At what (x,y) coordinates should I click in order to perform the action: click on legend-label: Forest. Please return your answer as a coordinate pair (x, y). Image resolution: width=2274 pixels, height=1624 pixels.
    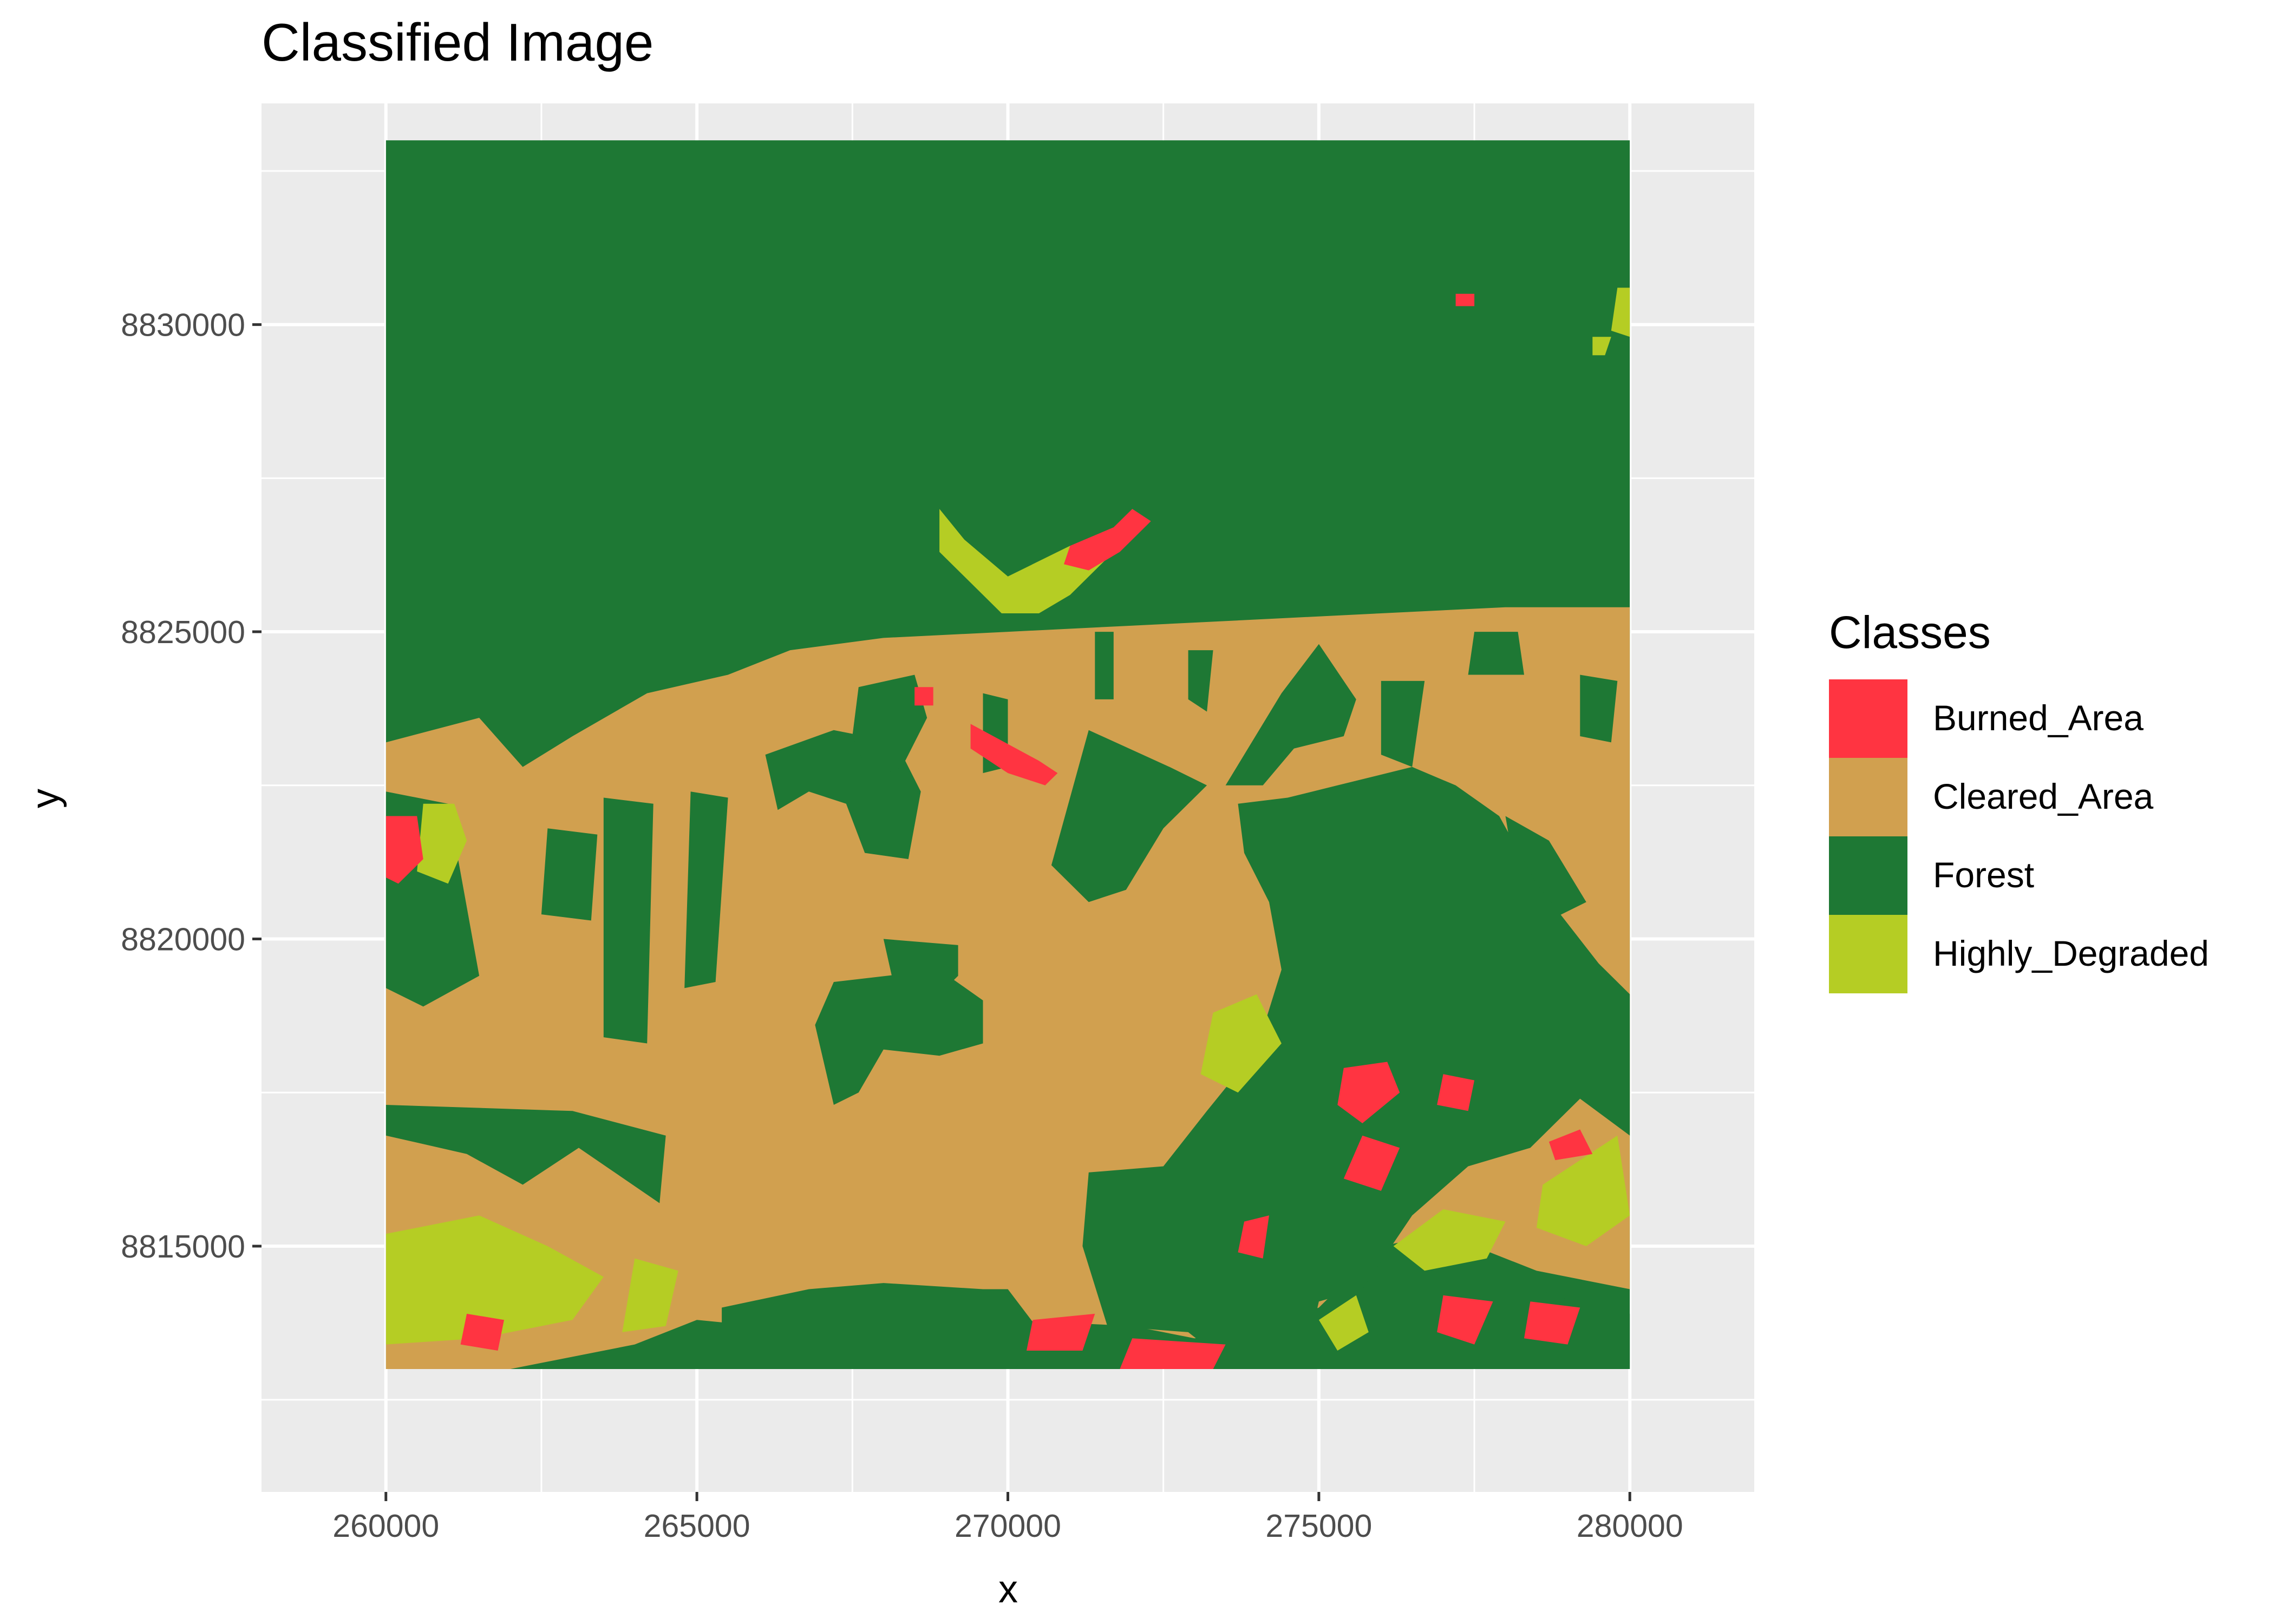
    Looking at the image, I should click on (1984, 875).